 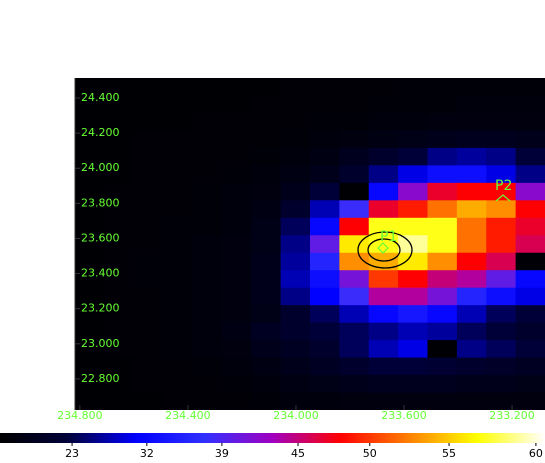 I want to click on y-tick-label: 23.800, so click(x=100, y=202).